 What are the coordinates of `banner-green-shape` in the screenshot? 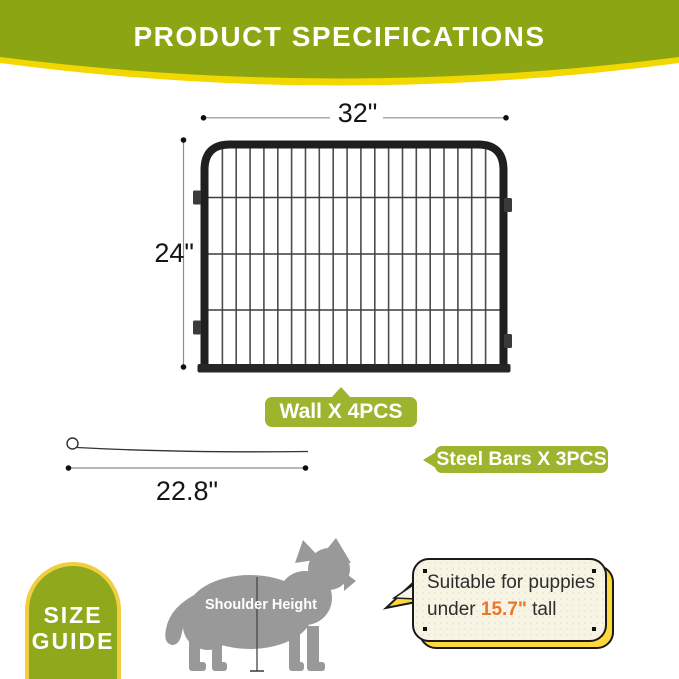 It's located at (339, 39).